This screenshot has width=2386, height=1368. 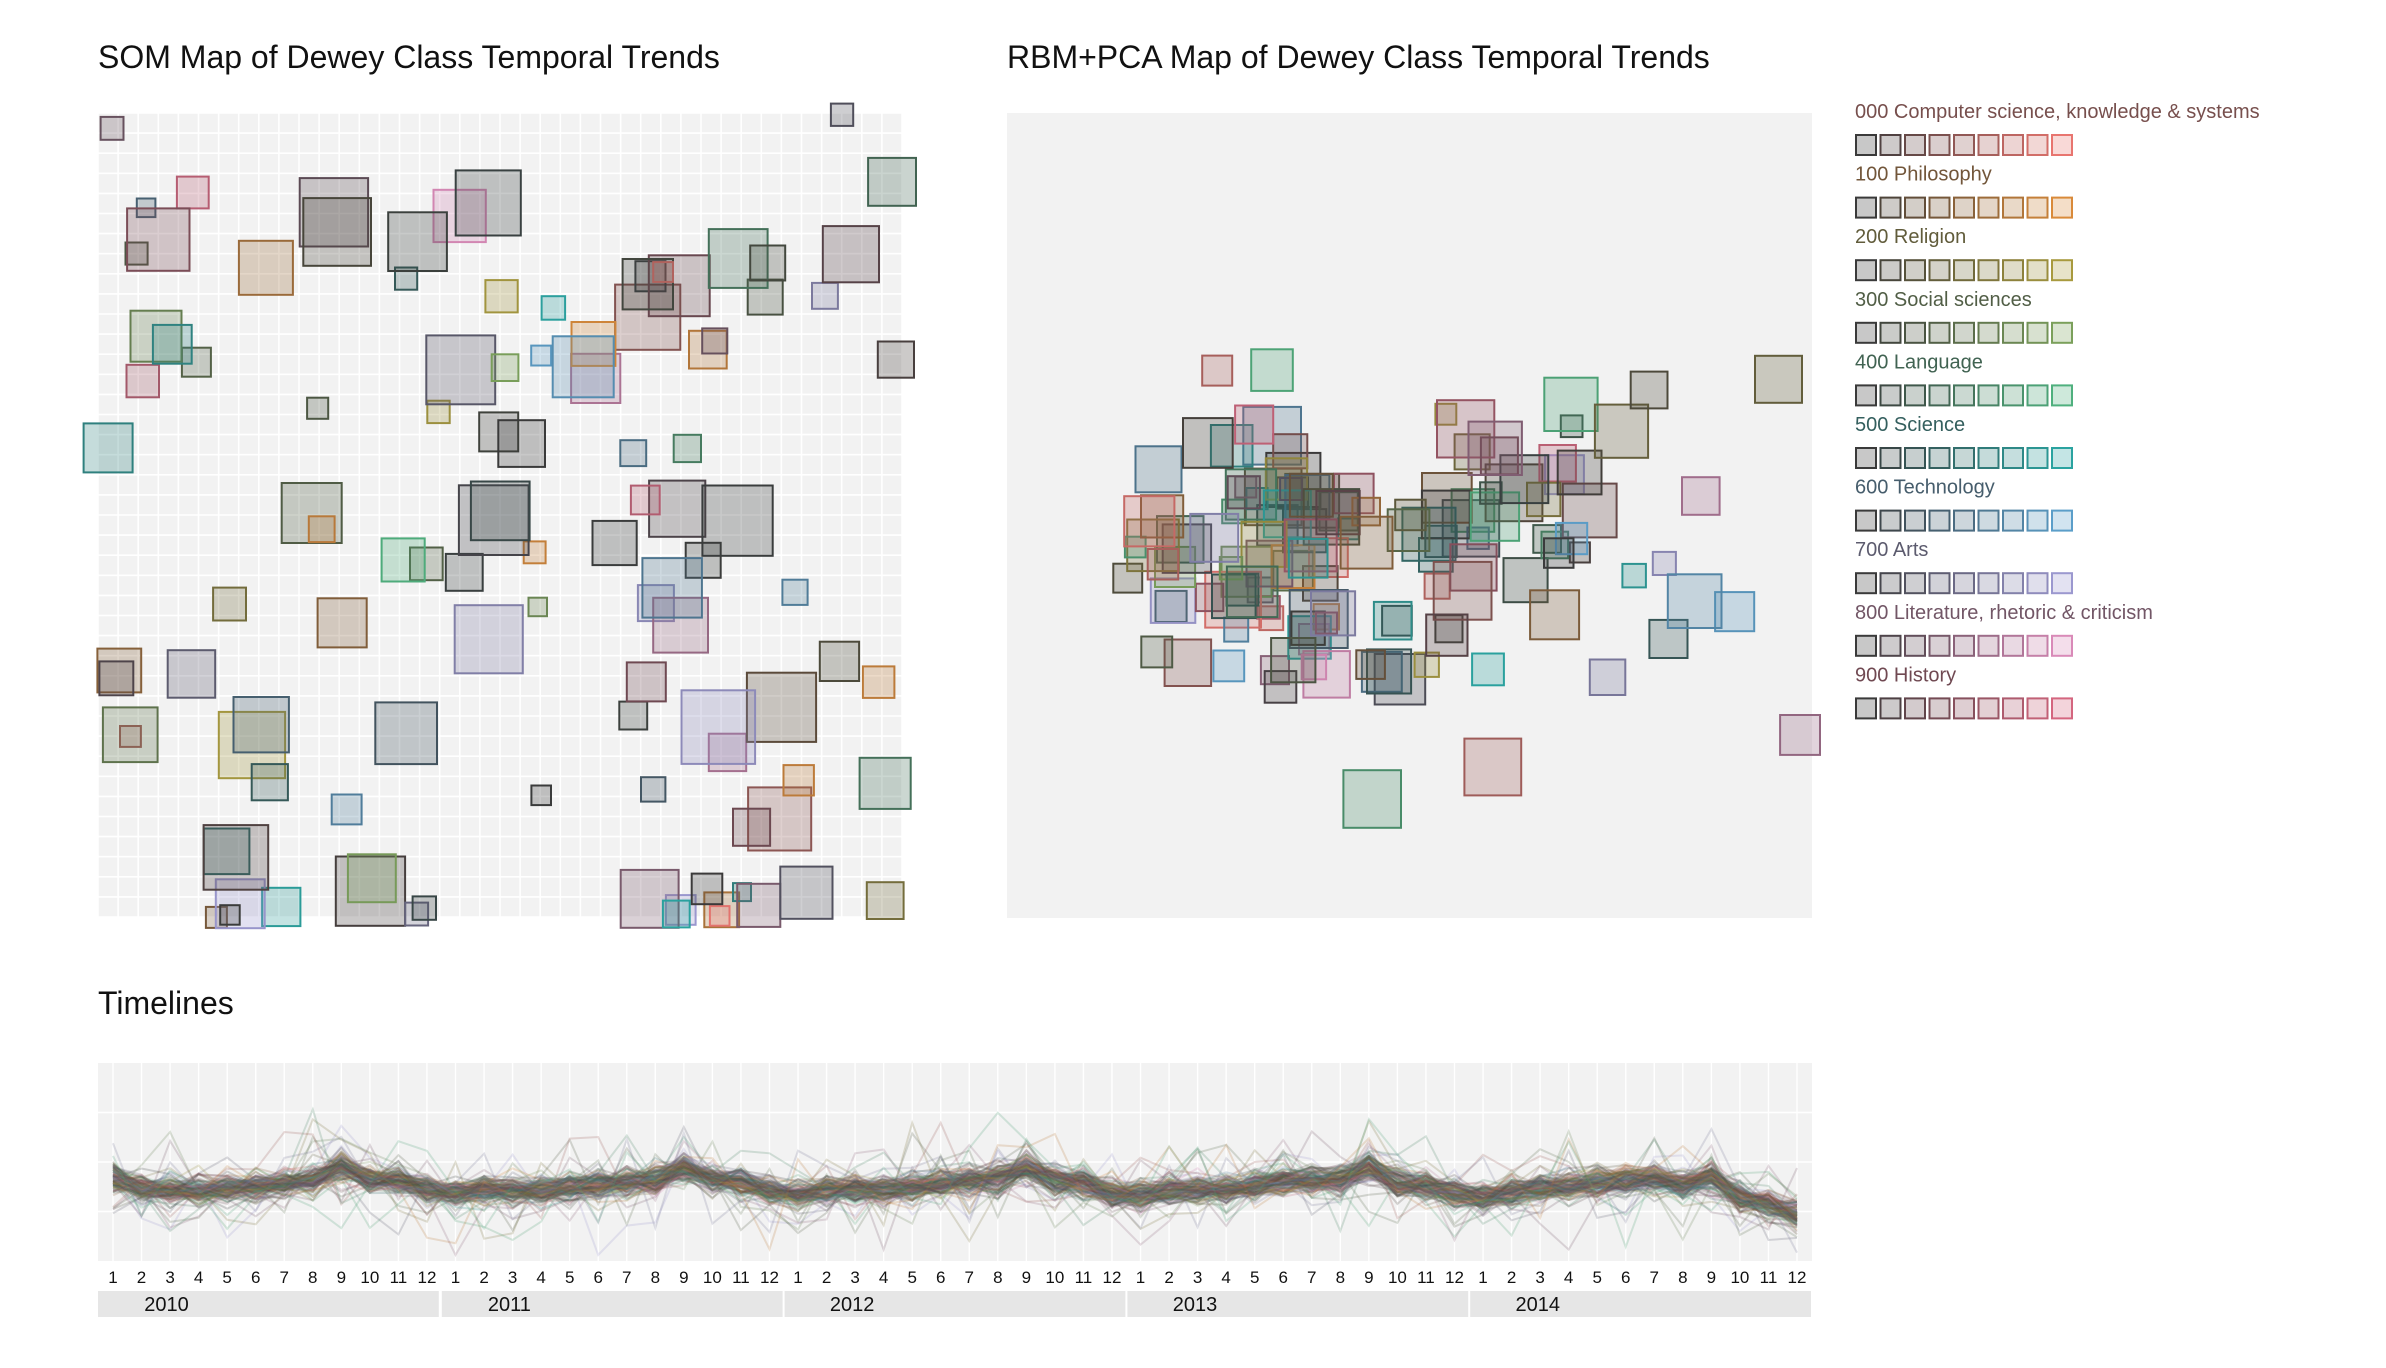 What do you see at coordinates (312, 1277) in the screenshot?
I see `month-tick-label: 8` at bounding box center [312, 1277].